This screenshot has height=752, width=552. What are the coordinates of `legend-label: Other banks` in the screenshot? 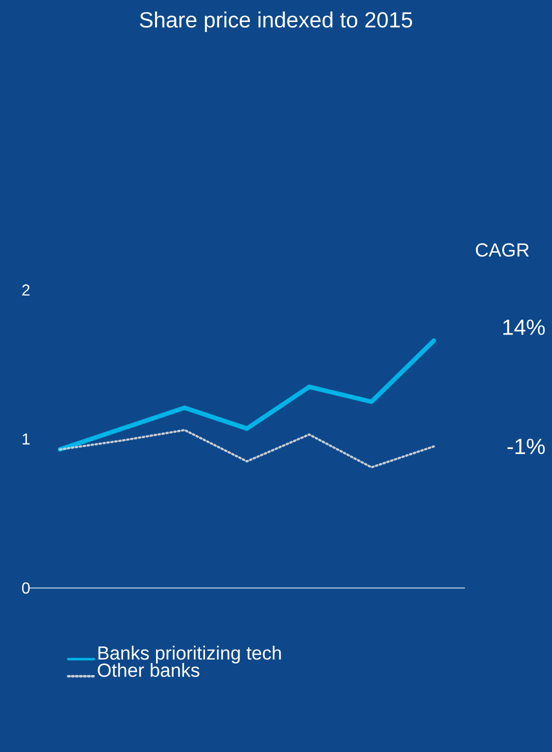 It's located at (149, 670).